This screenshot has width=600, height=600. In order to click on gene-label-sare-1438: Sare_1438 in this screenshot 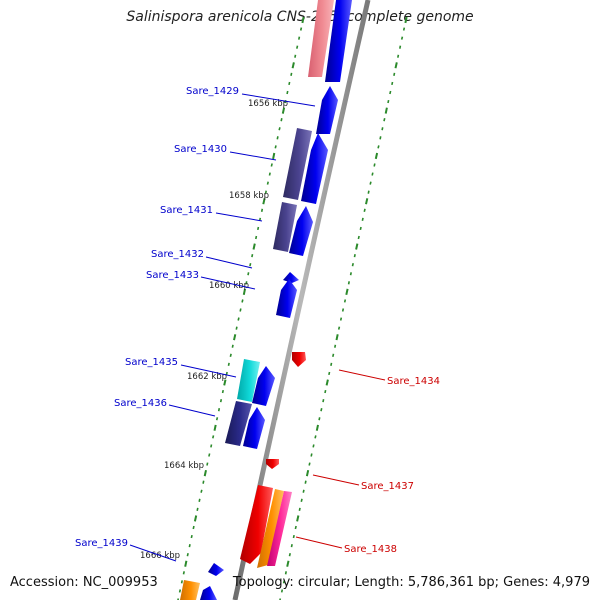, I will do `click(370, 549)`.